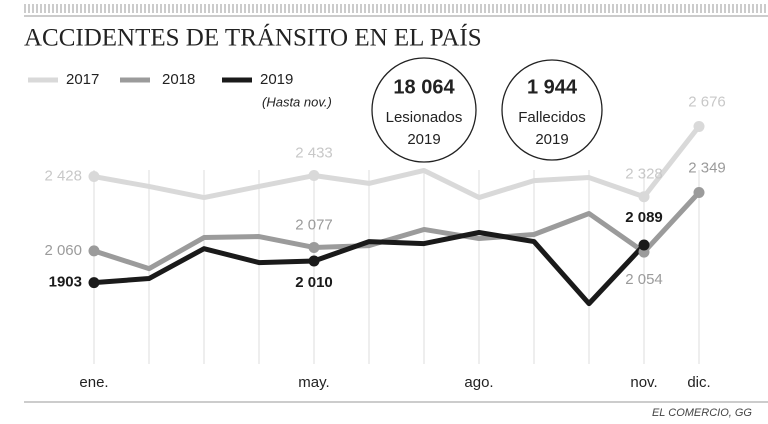 The height and width of the screenshot is (424, 768). What do you see at coordinates (63, 176) in the screenshot?
I see `data-label: 2 428` at bounding box center [63, 176].